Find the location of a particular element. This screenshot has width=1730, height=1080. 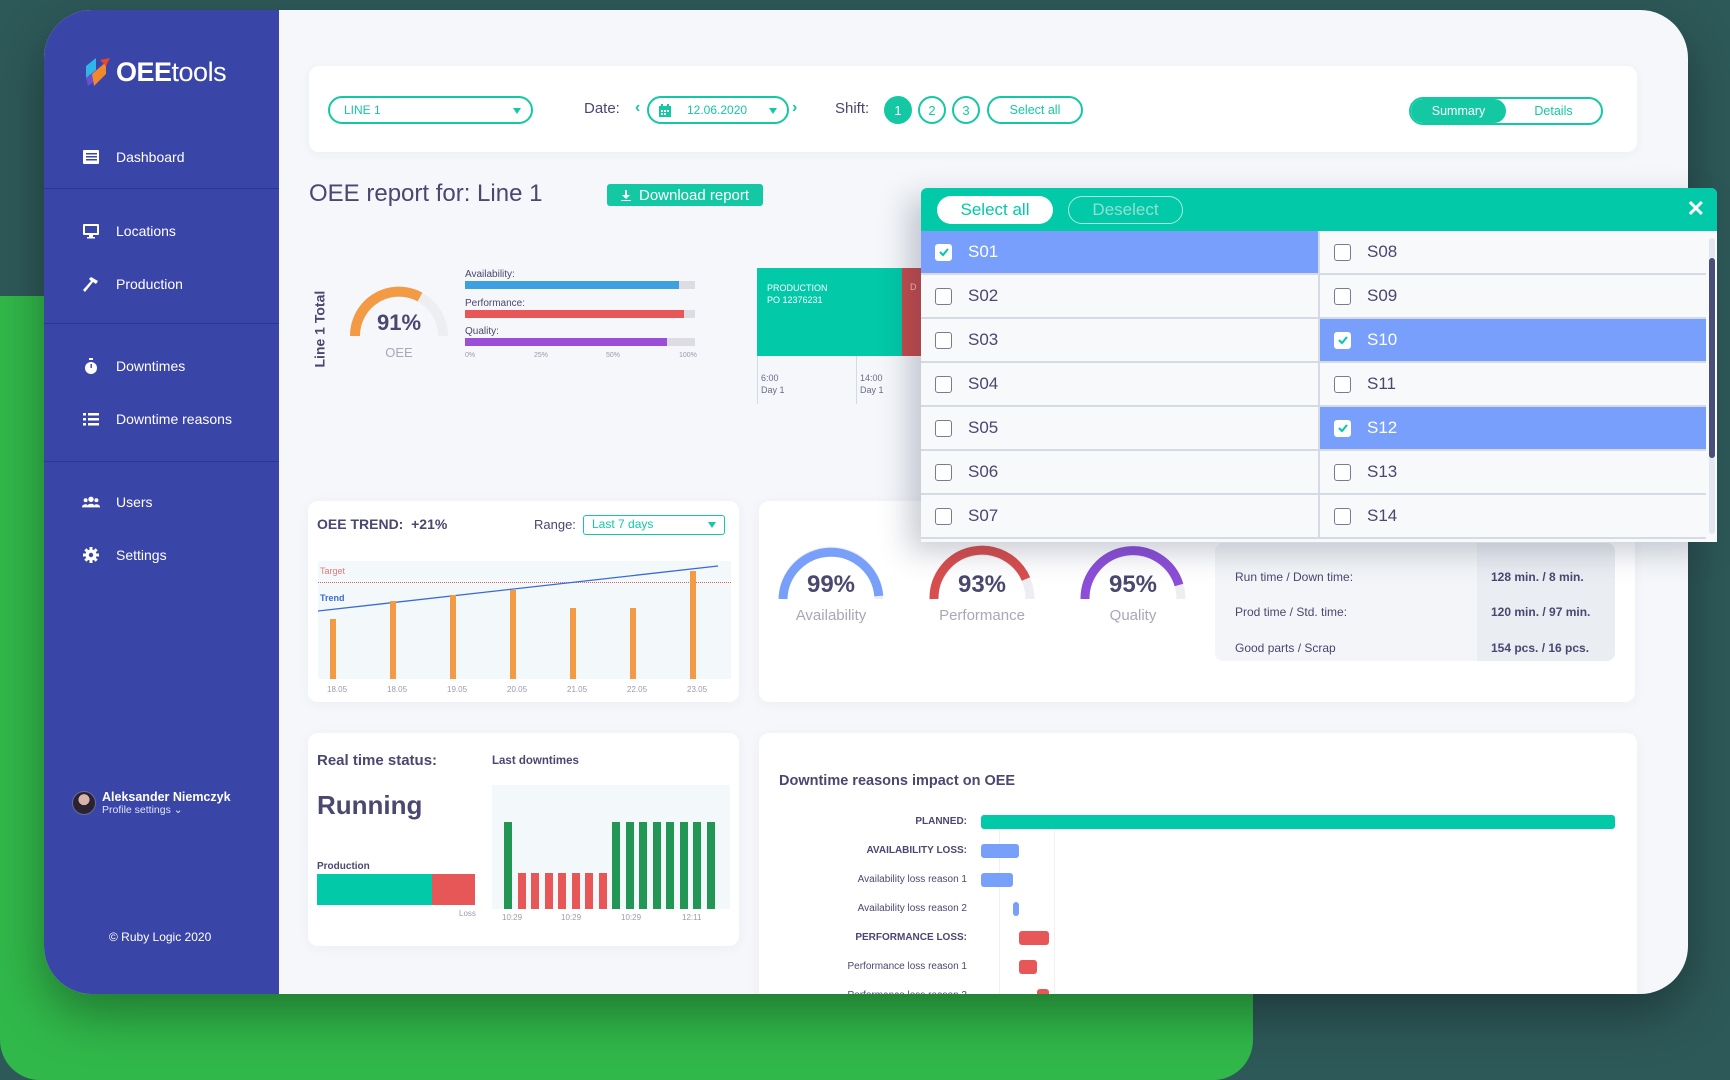

status-value: Running is located at coordinates (370, 805).